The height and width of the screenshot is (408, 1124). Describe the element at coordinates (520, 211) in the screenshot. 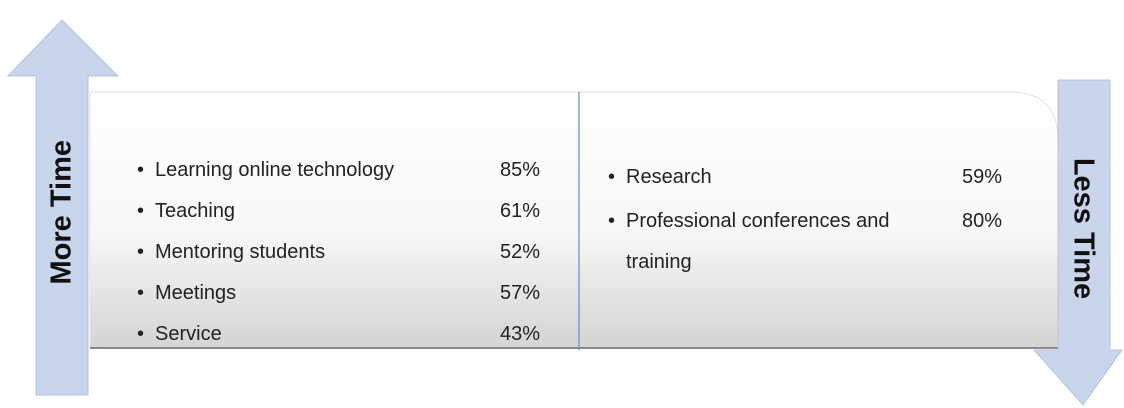

I see `item-value: 61%` at that location.